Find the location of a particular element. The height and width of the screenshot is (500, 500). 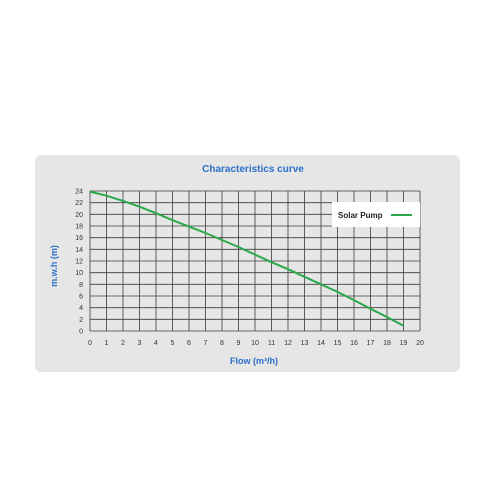

x-tick-label: 0 is located at coordinates (90, 343).